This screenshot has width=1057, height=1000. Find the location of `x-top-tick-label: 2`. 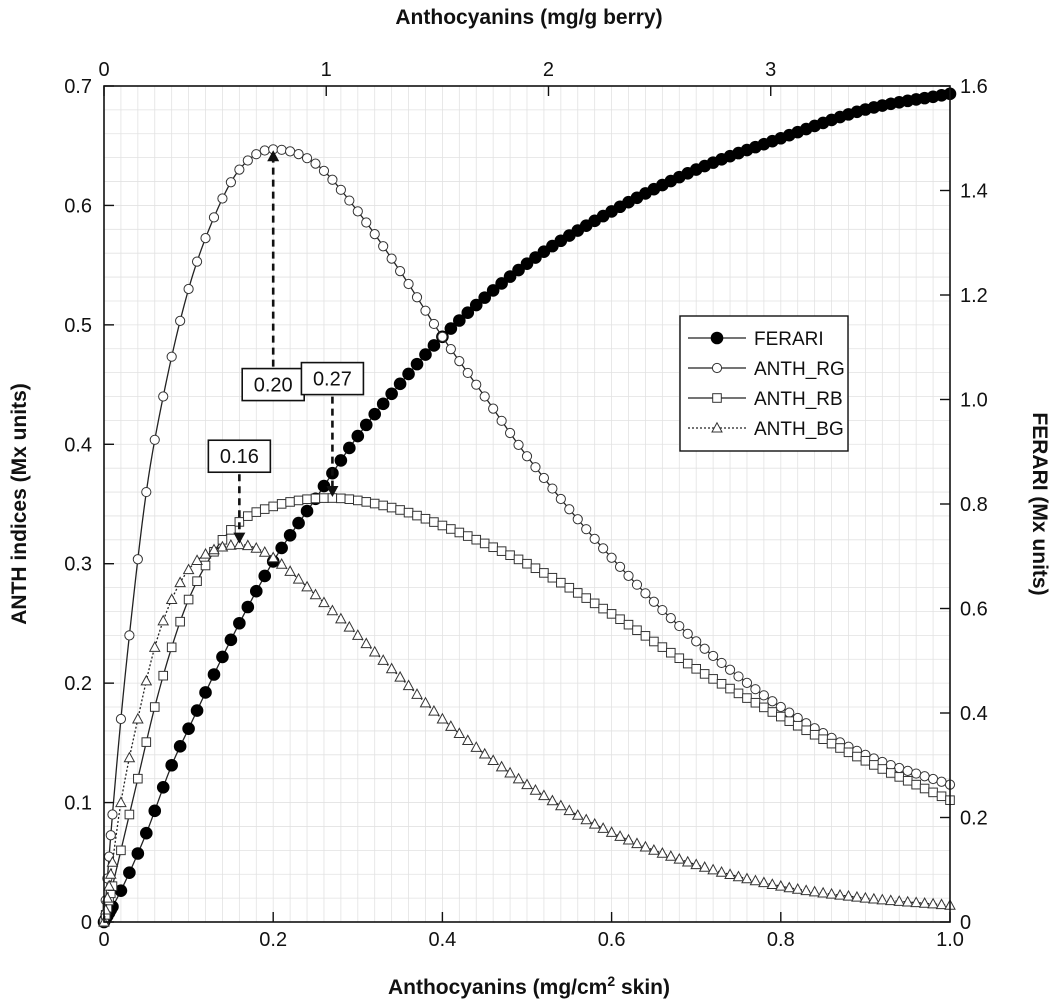

x-top-tick-label: 2 is located at coordinates (548, 70).